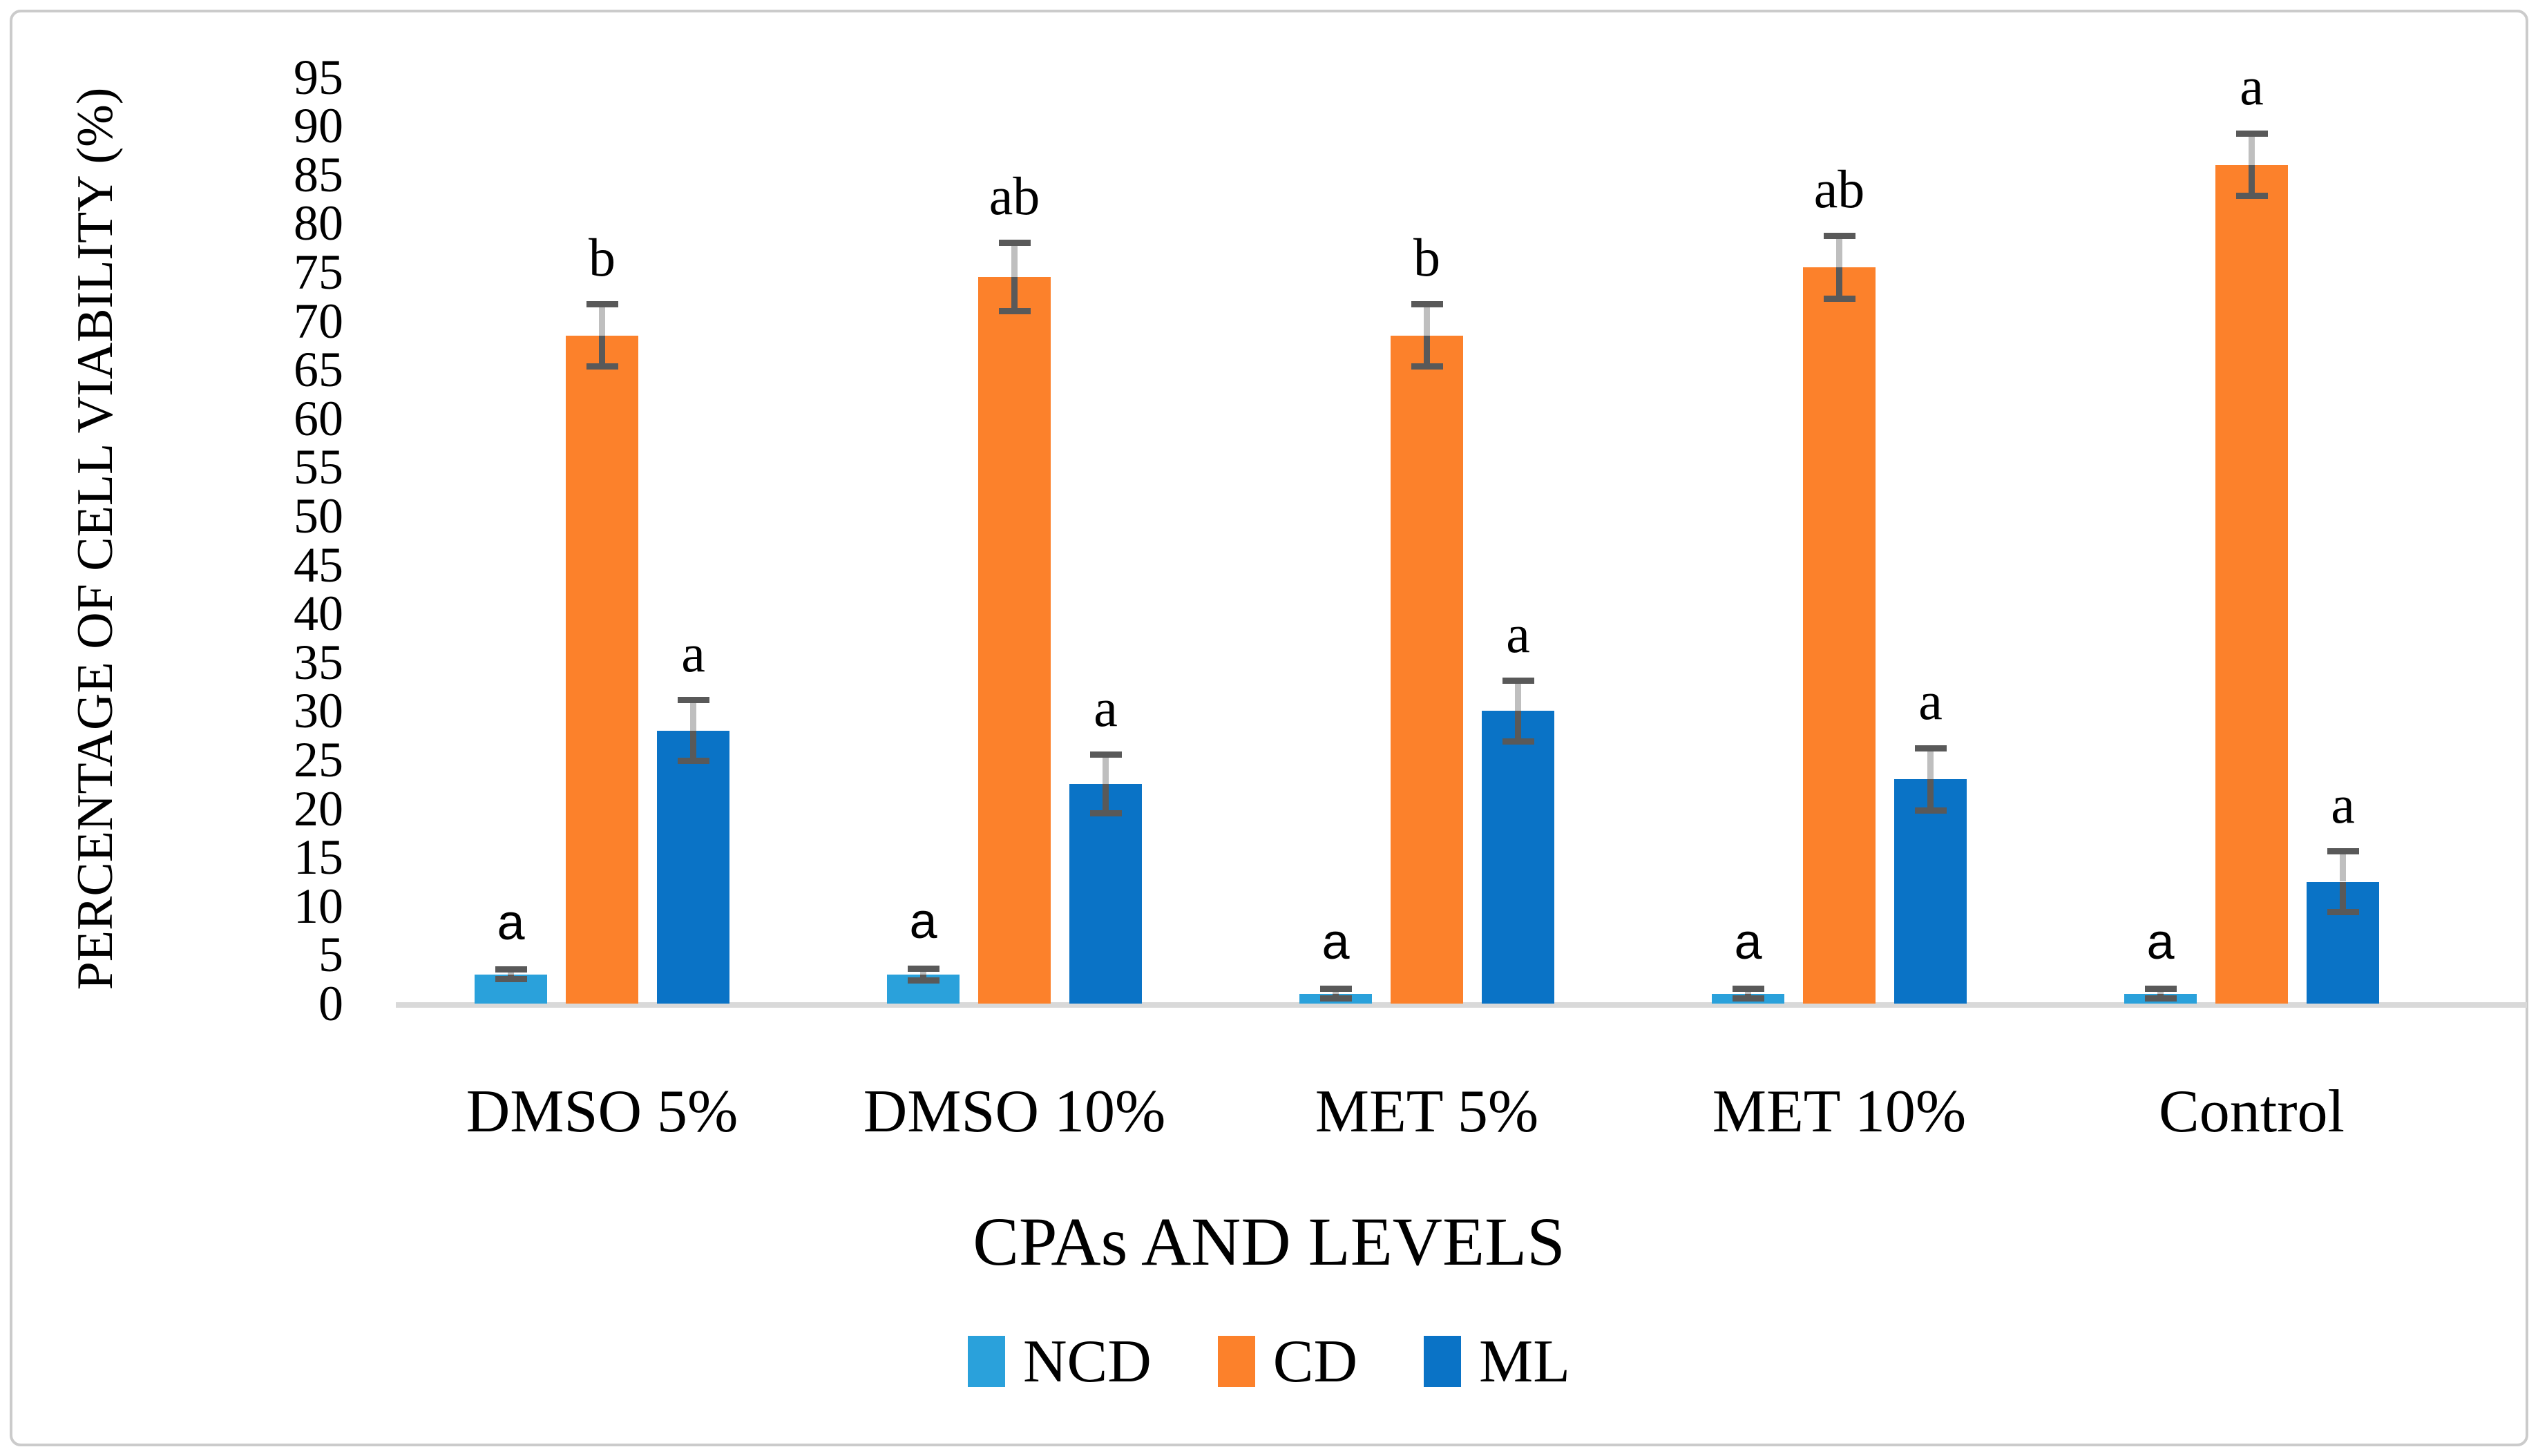  What do you see at coordinates (602, 257) in the screenshot?
I see `sig-letter-cd-dmso-5: b` at bounding box center [602, 257].